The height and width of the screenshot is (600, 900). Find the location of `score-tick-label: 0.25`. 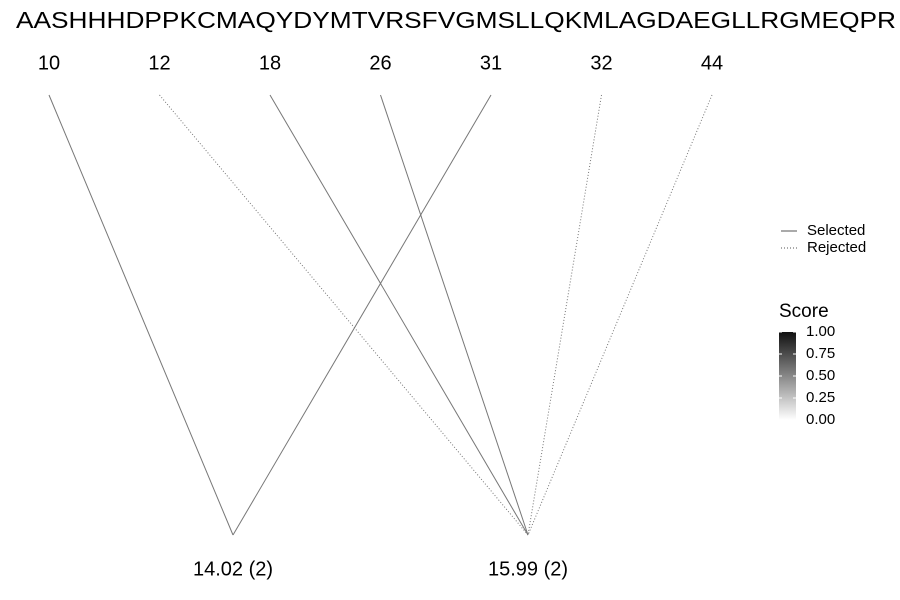

score-tick-label: 0.25 is located at coordinates (820, 397).